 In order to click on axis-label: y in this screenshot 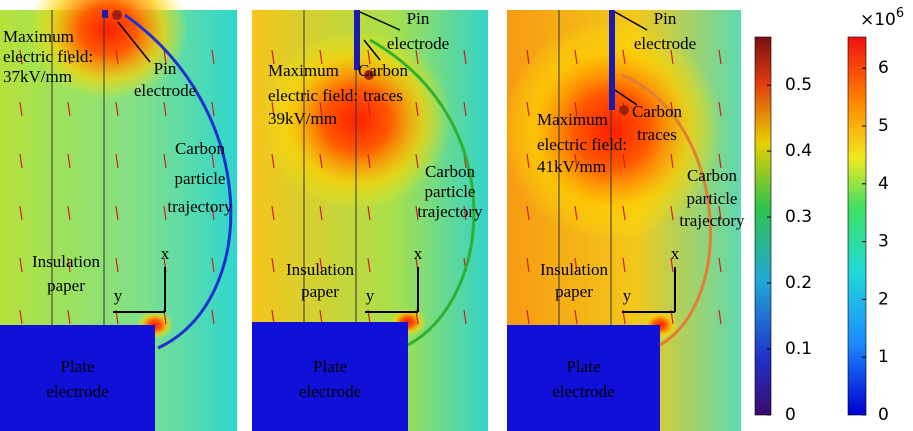, I will do `click(370, 295)`.